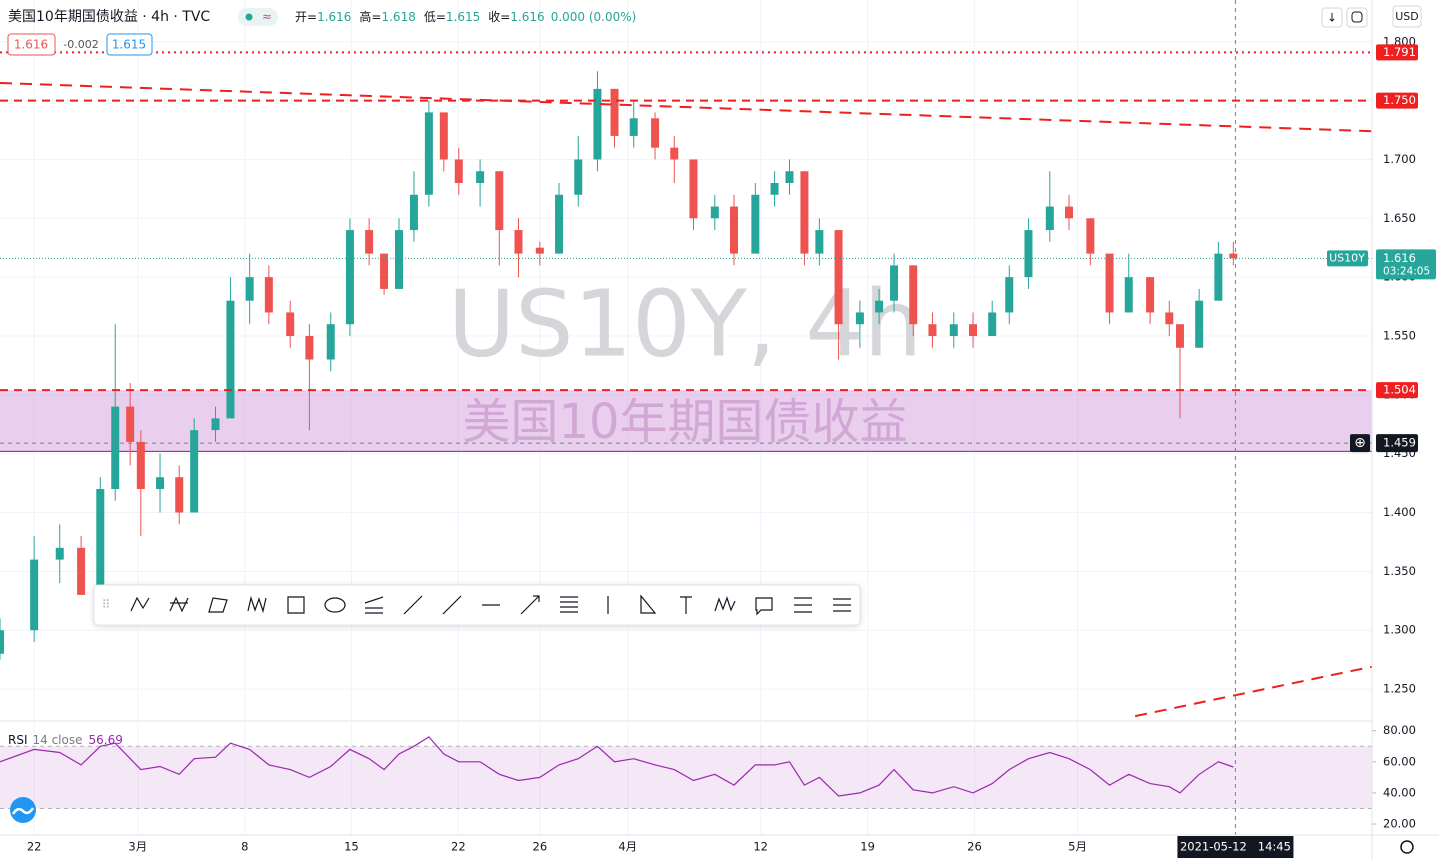 Image resolution: width=1439 pixels, height=859 pixels. I want to click on y-tick-label: 1.650, so click(1399, 218).